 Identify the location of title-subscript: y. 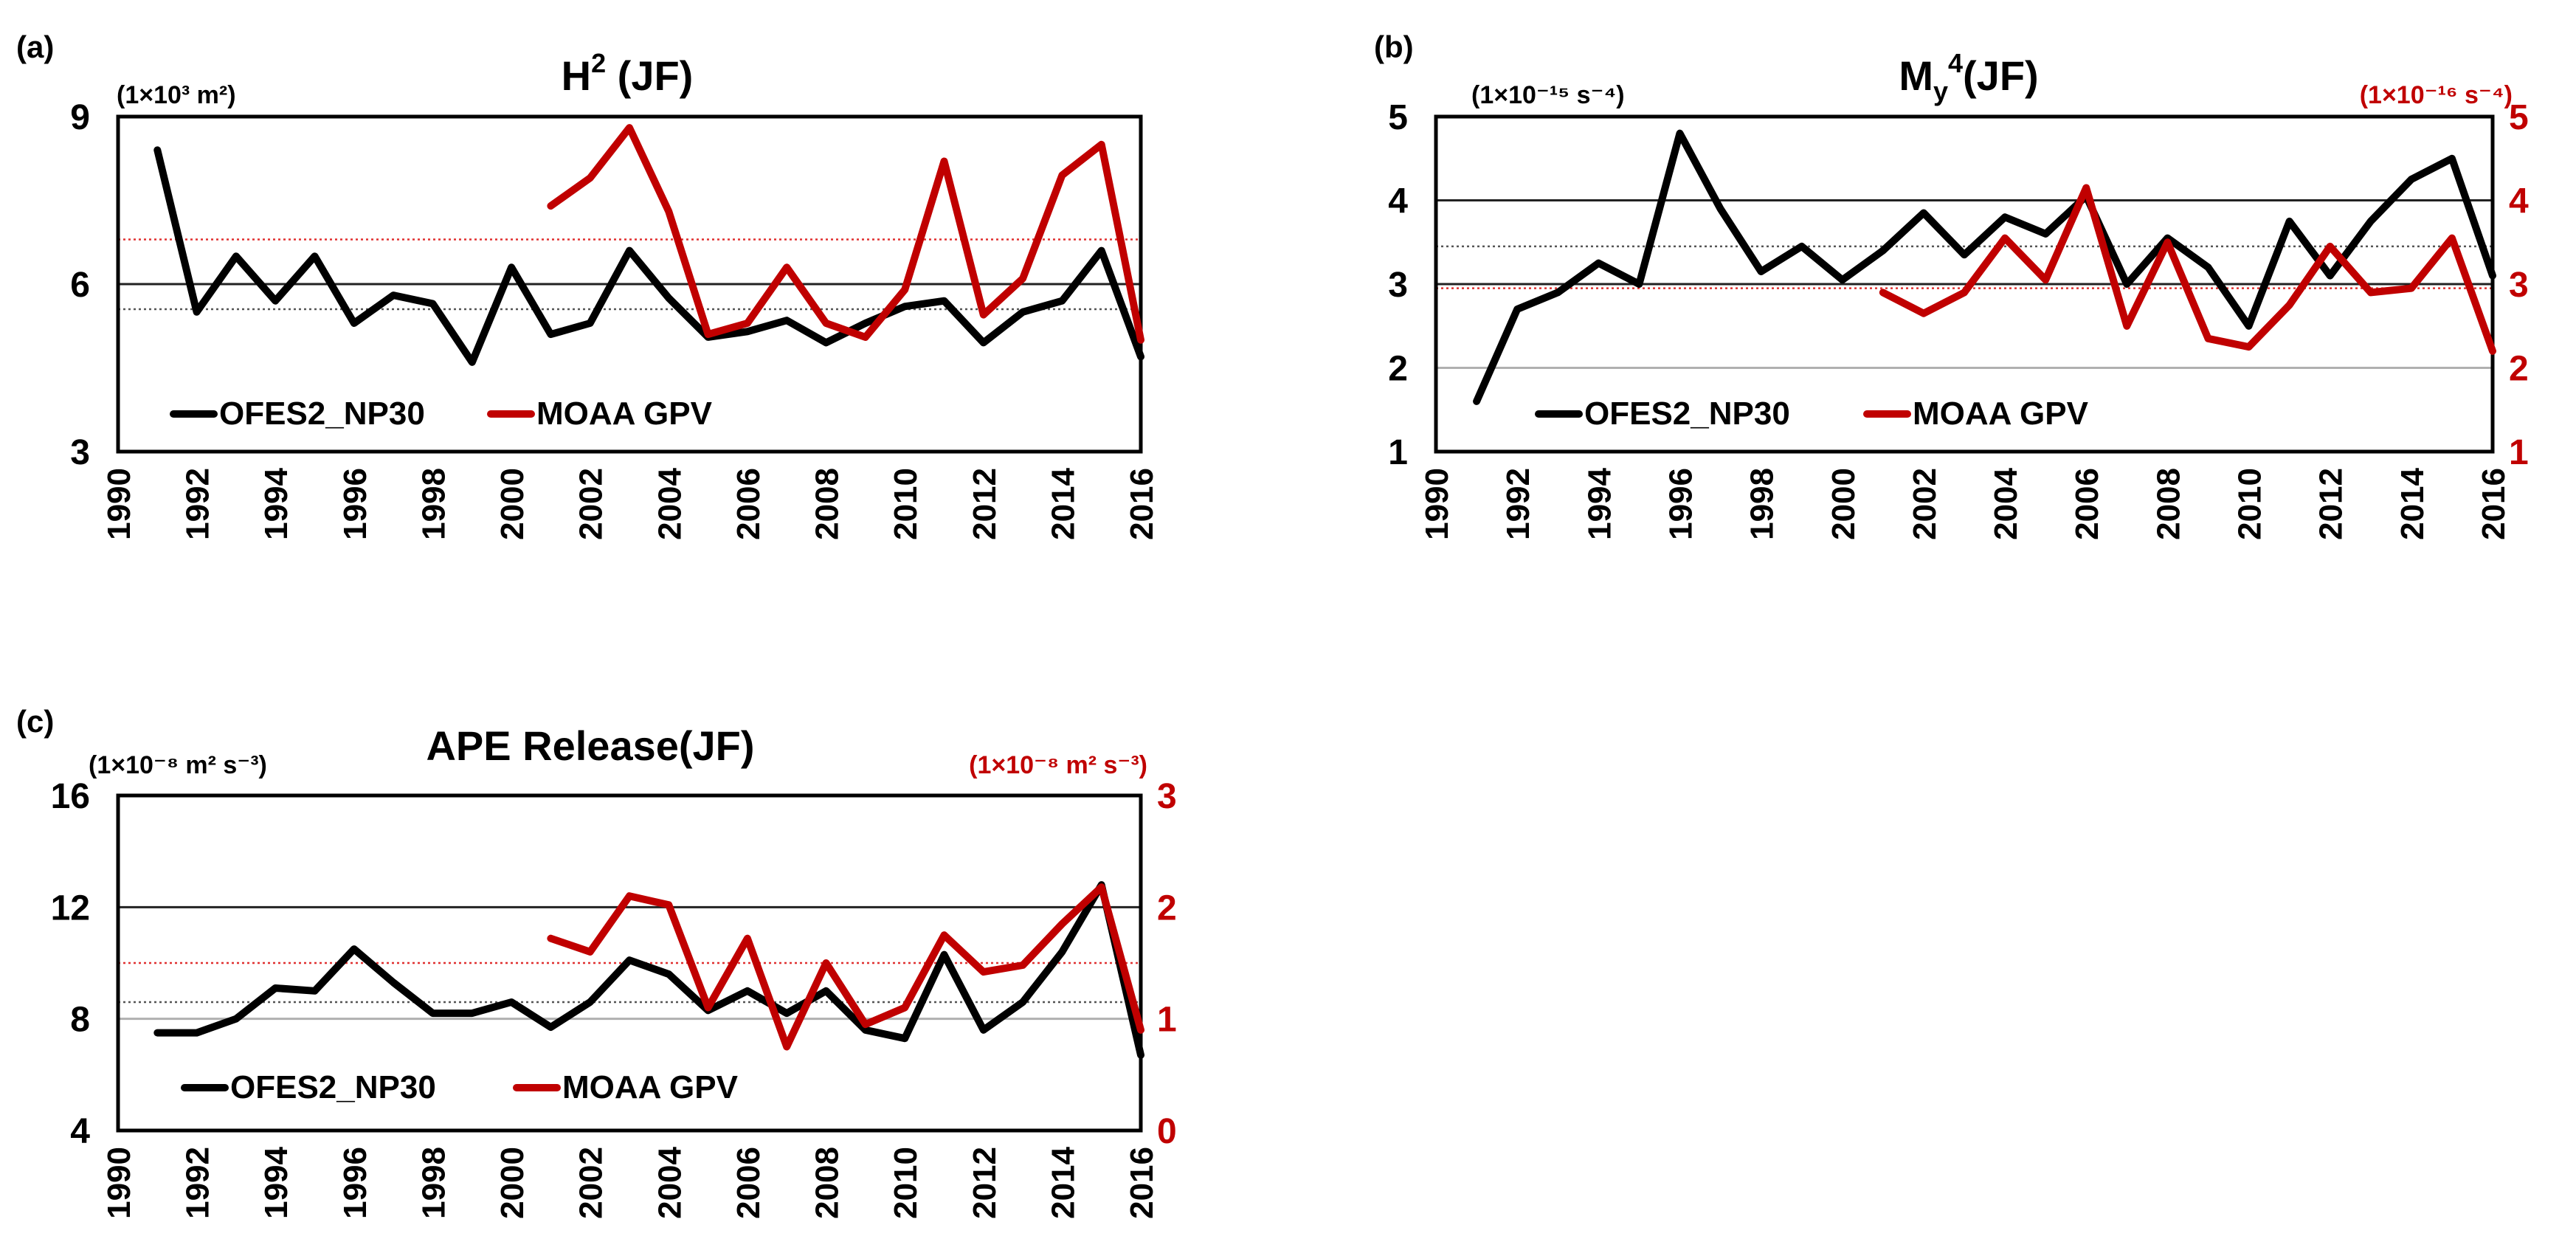
(1941, 91).